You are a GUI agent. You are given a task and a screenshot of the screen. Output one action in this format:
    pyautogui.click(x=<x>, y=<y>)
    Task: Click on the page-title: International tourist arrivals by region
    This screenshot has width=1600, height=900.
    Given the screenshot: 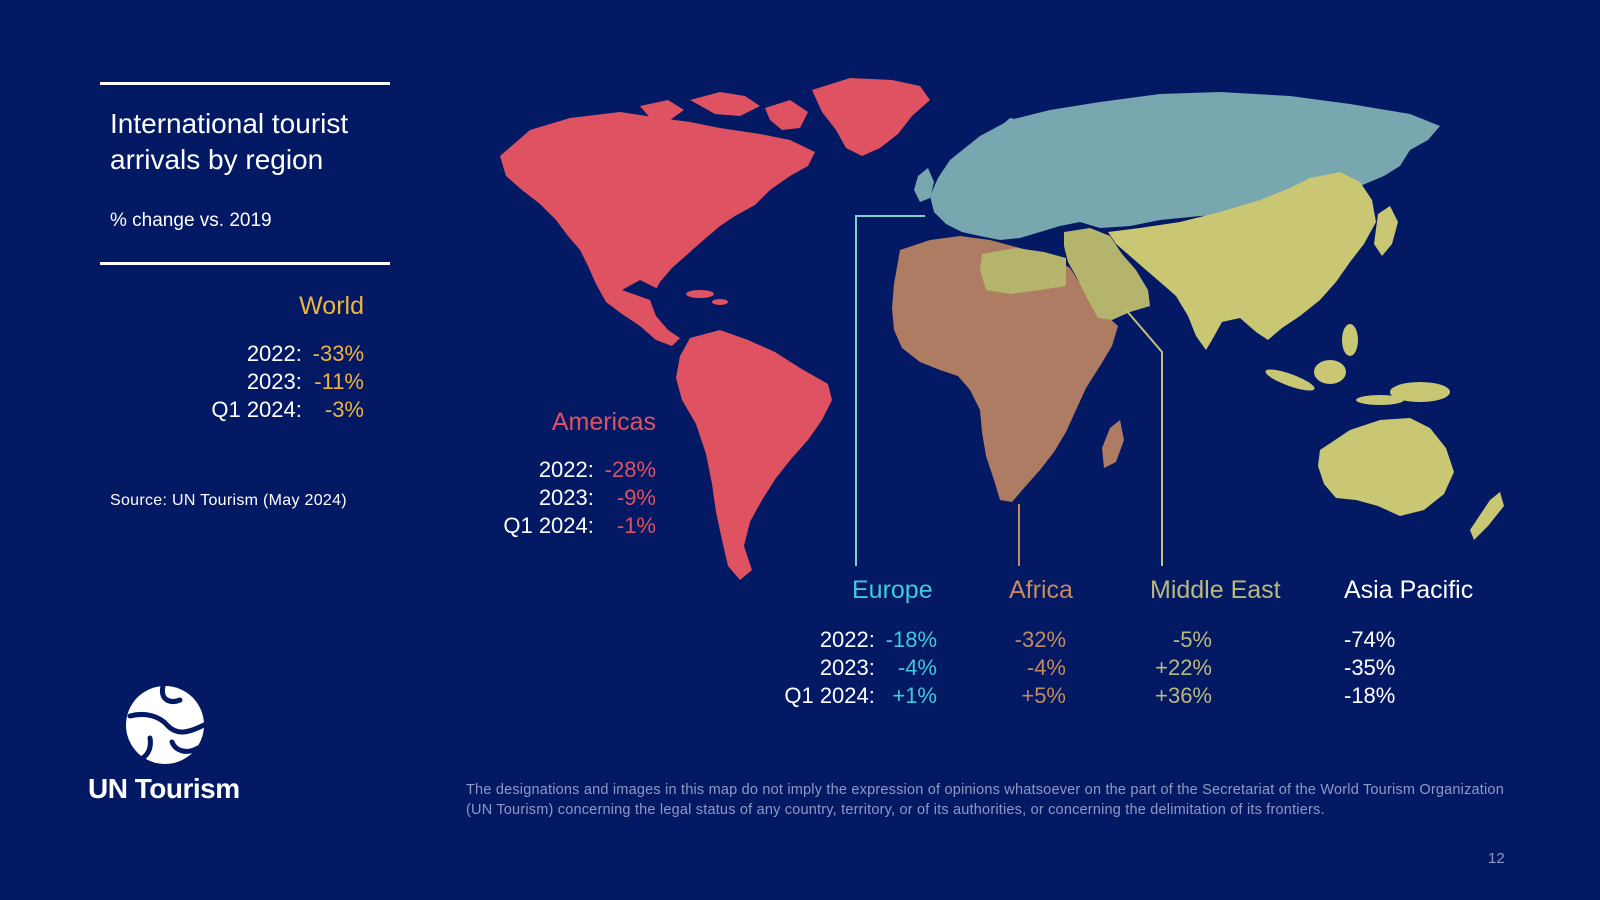 What is the action you would take?
    pyautogui.click(x=229, y=141)
    